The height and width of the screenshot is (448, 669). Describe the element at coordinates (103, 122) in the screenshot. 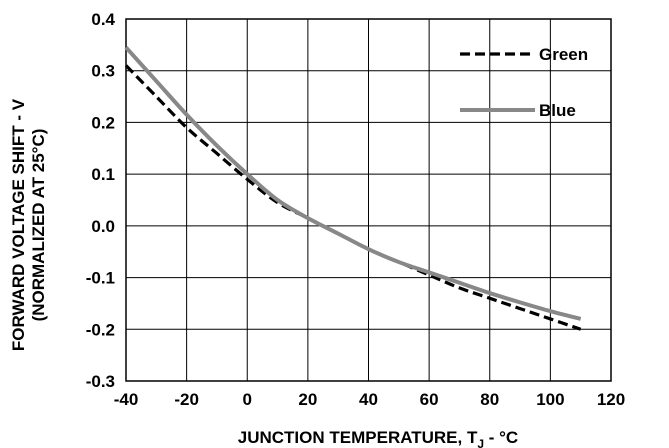

I see `y-tick-label: 0.2` at that location.